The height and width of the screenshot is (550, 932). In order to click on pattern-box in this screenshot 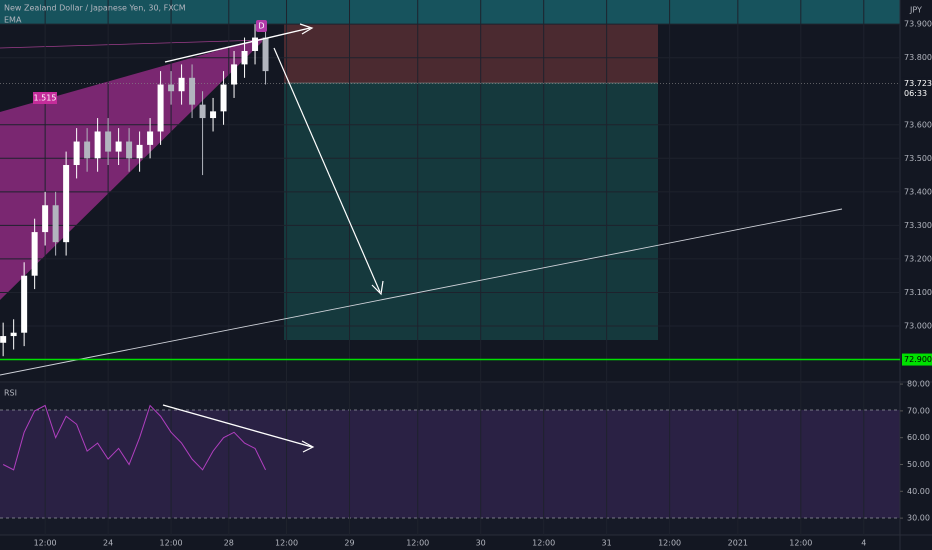, I will do `click(45, 98)`.